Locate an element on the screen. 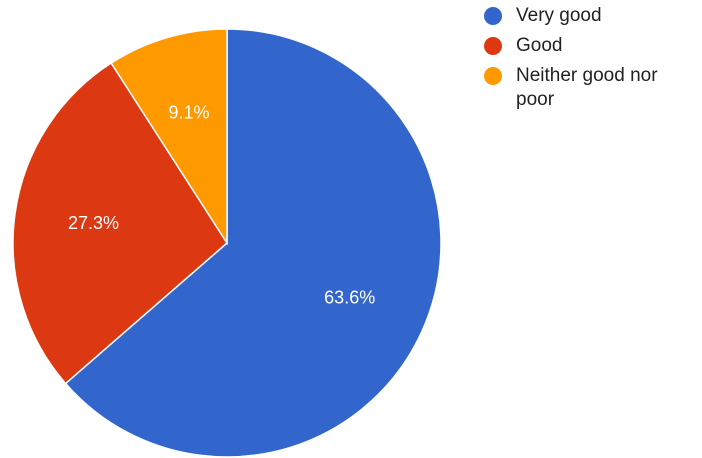  slice-label-good: 27.3% is located at coordinates (93, 223).